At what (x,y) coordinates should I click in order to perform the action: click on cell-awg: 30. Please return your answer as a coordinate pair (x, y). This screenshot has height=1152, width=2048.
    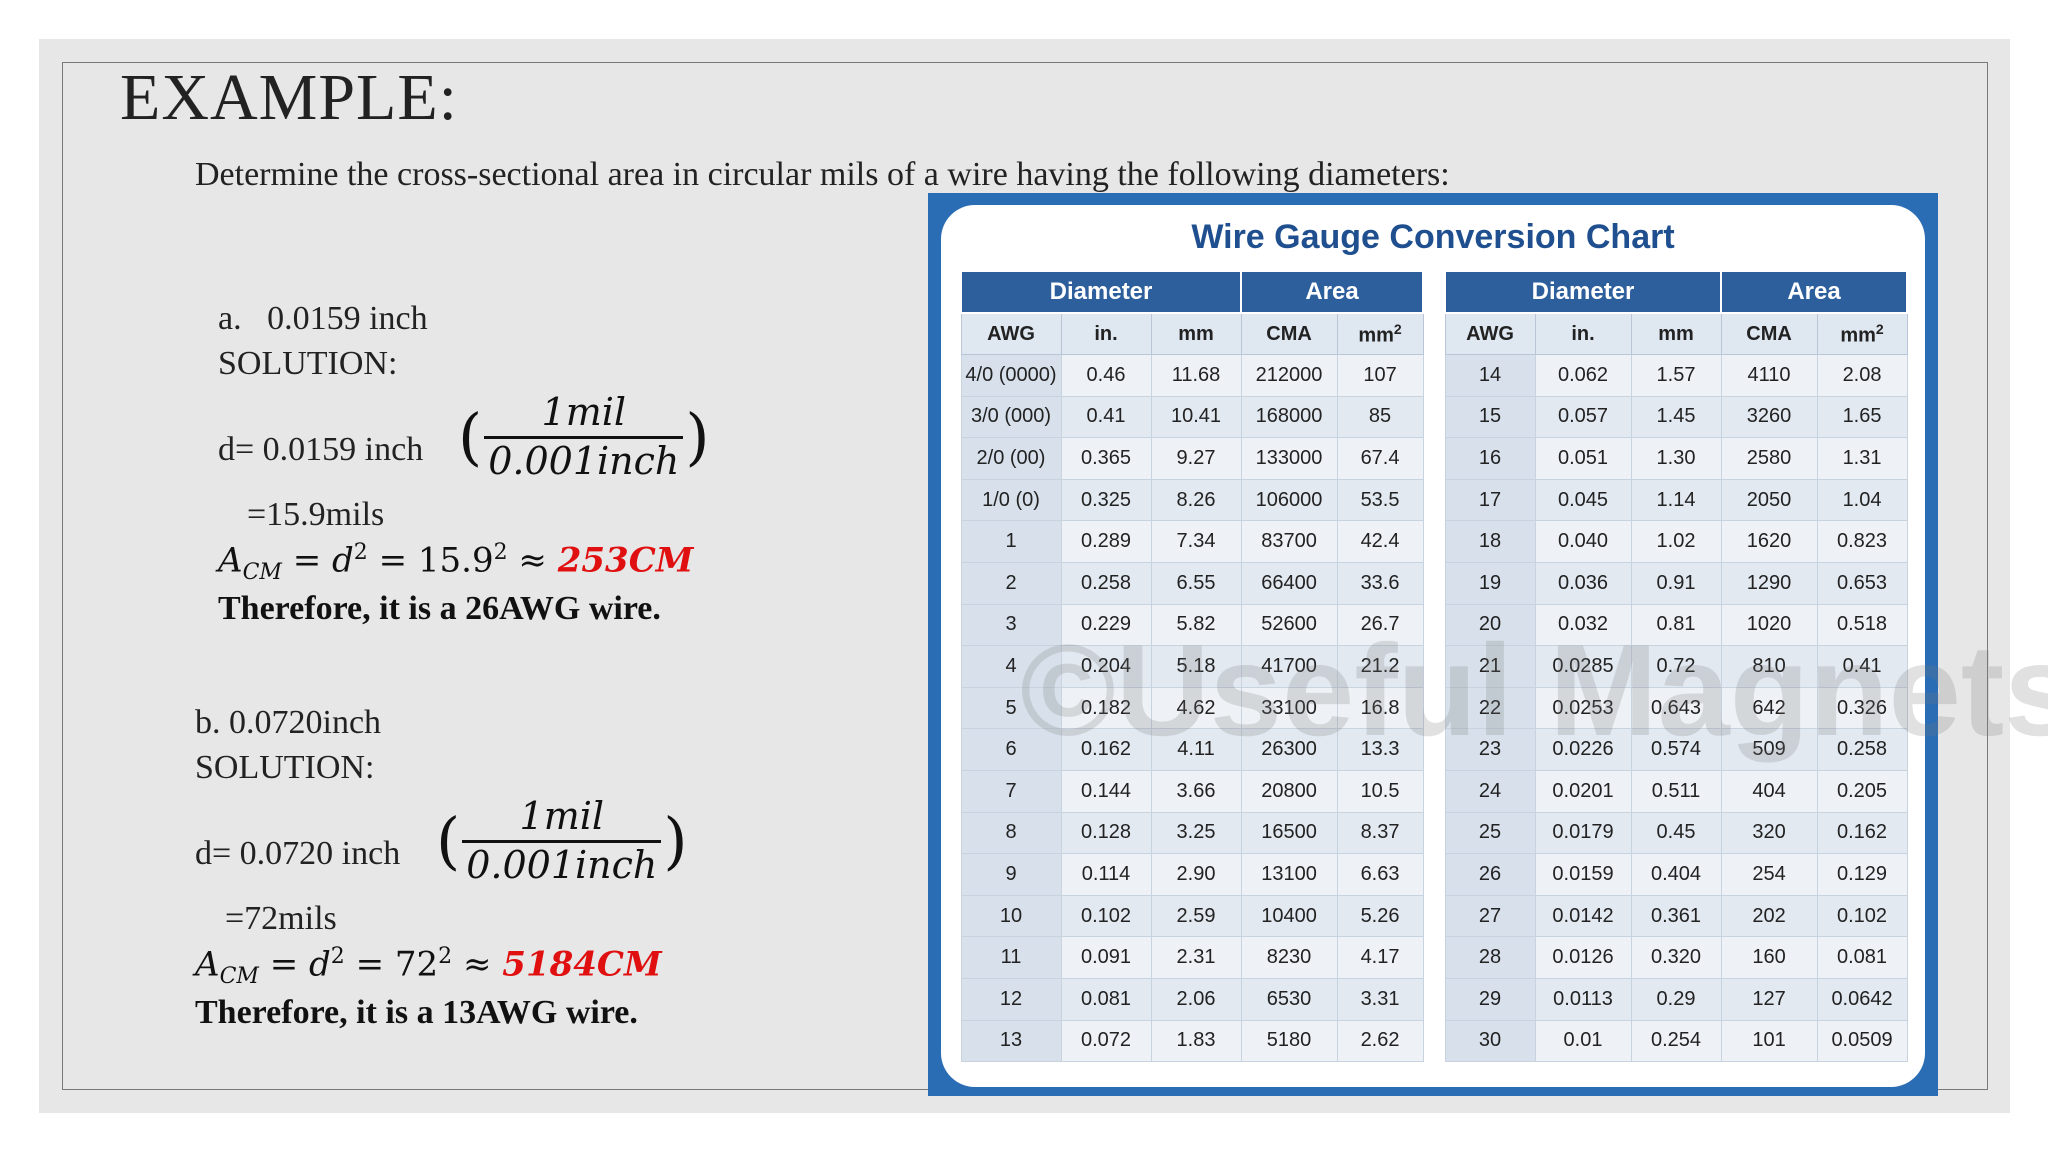
    Looking at the image, I should click on (1490, 1041).